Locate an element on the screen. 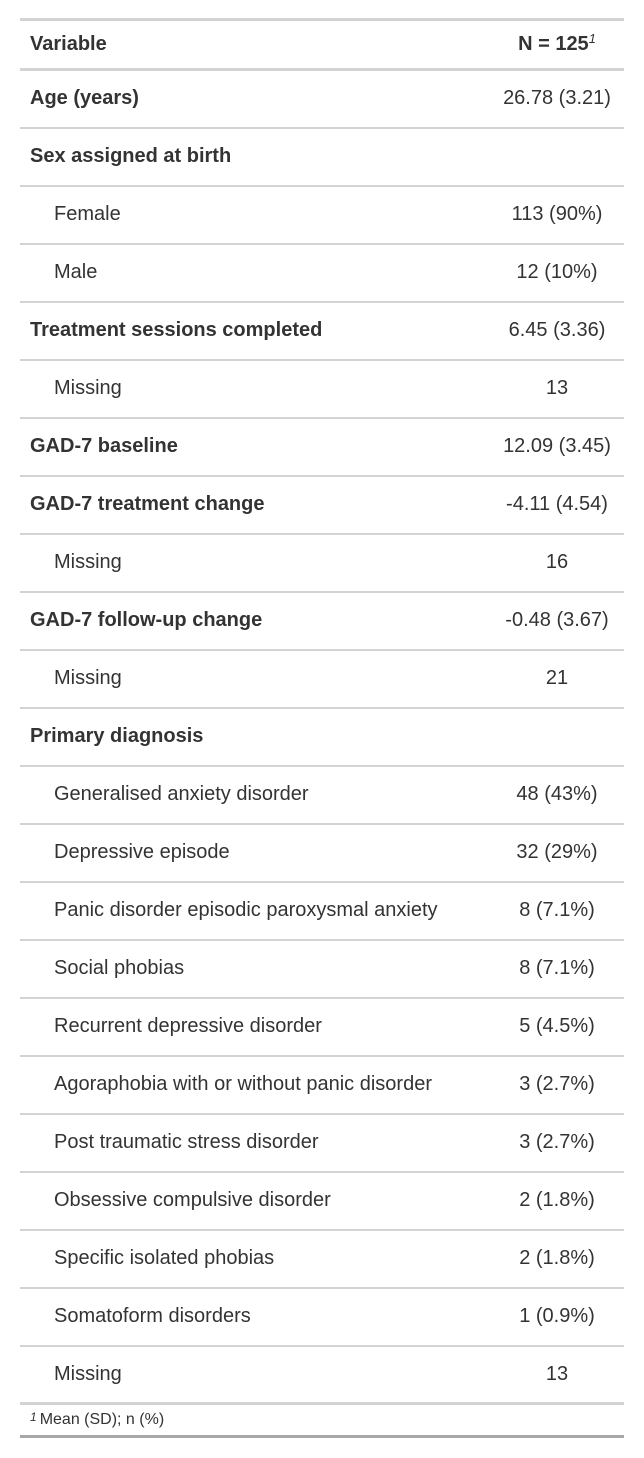 The height and width of the screenshot is (1458, 644). table-row: GAD-7 baseline 12.09 (3.45) is located at coordinates (322, 447).